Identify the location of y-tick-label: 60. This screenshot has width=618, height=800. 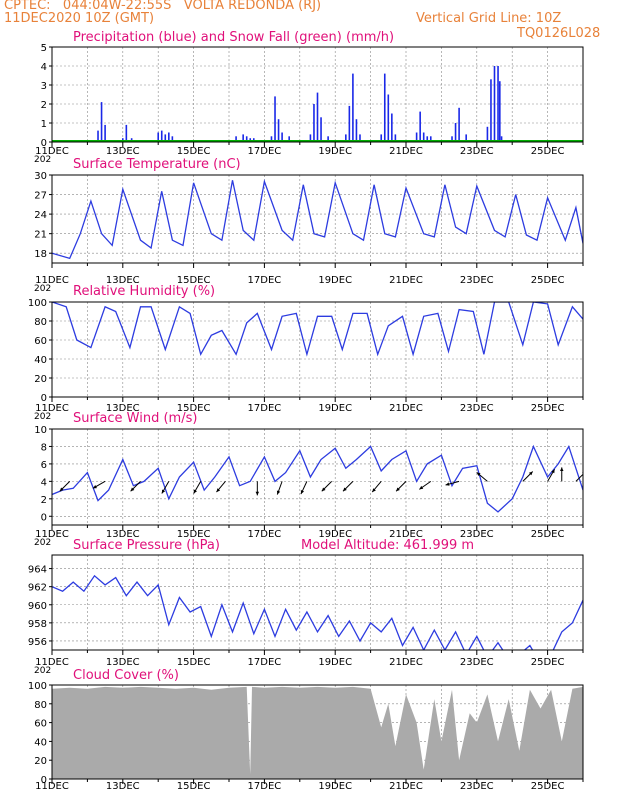
(40, 724).